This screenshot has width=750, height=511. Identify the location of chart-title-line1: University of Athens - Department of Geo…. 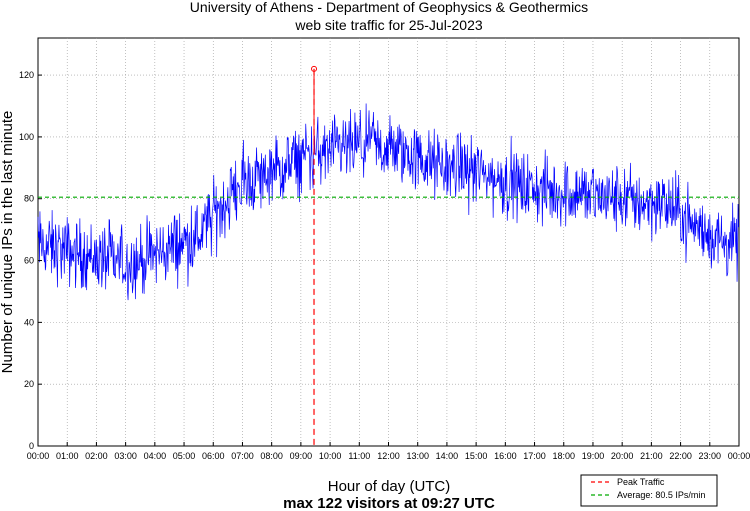
(389, 7).